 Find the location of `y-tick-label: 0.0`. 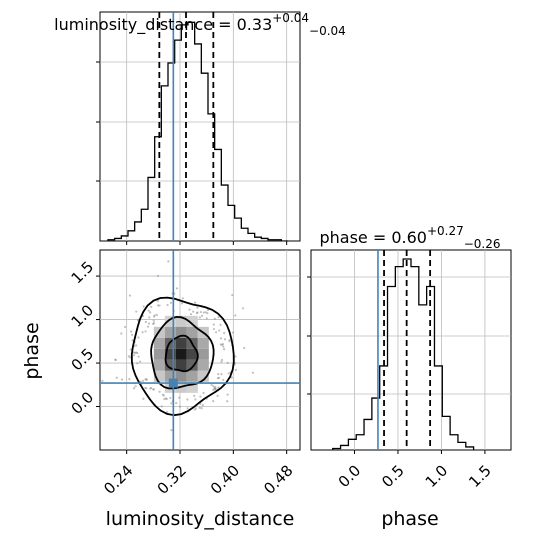

y-tick-label: 0.0 is located at coordinates (83, 403).